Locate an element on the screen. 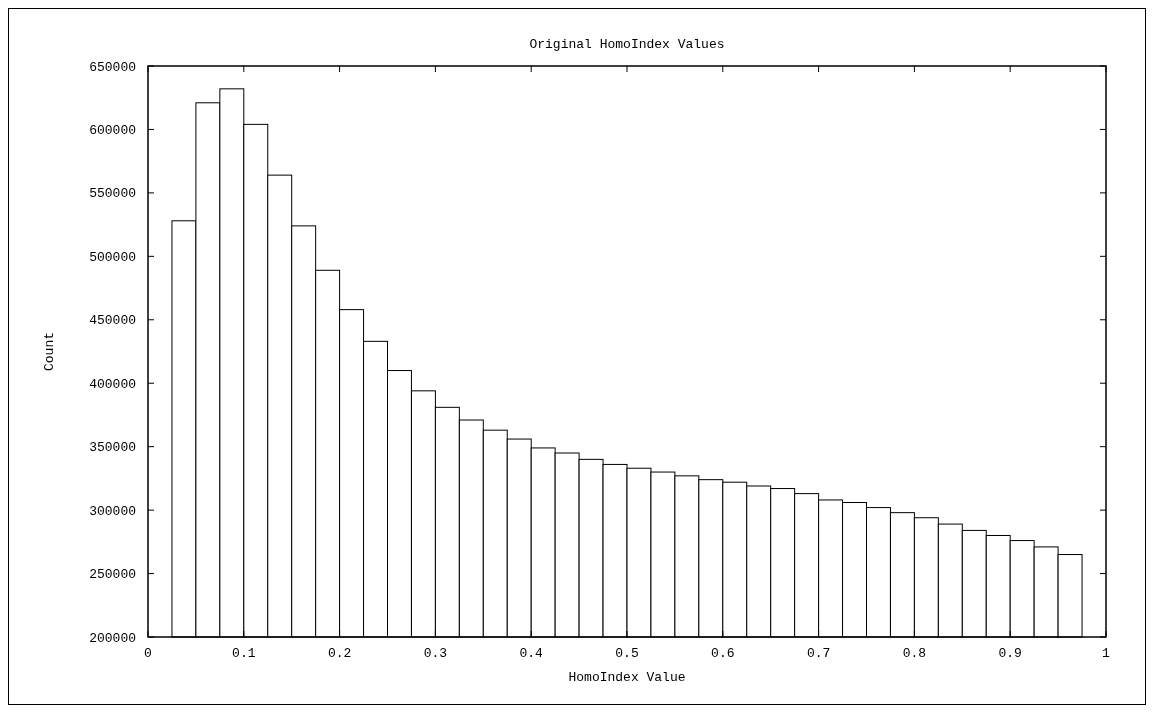  x-tick-label: 0.7 is located at coordinates (818, 653).